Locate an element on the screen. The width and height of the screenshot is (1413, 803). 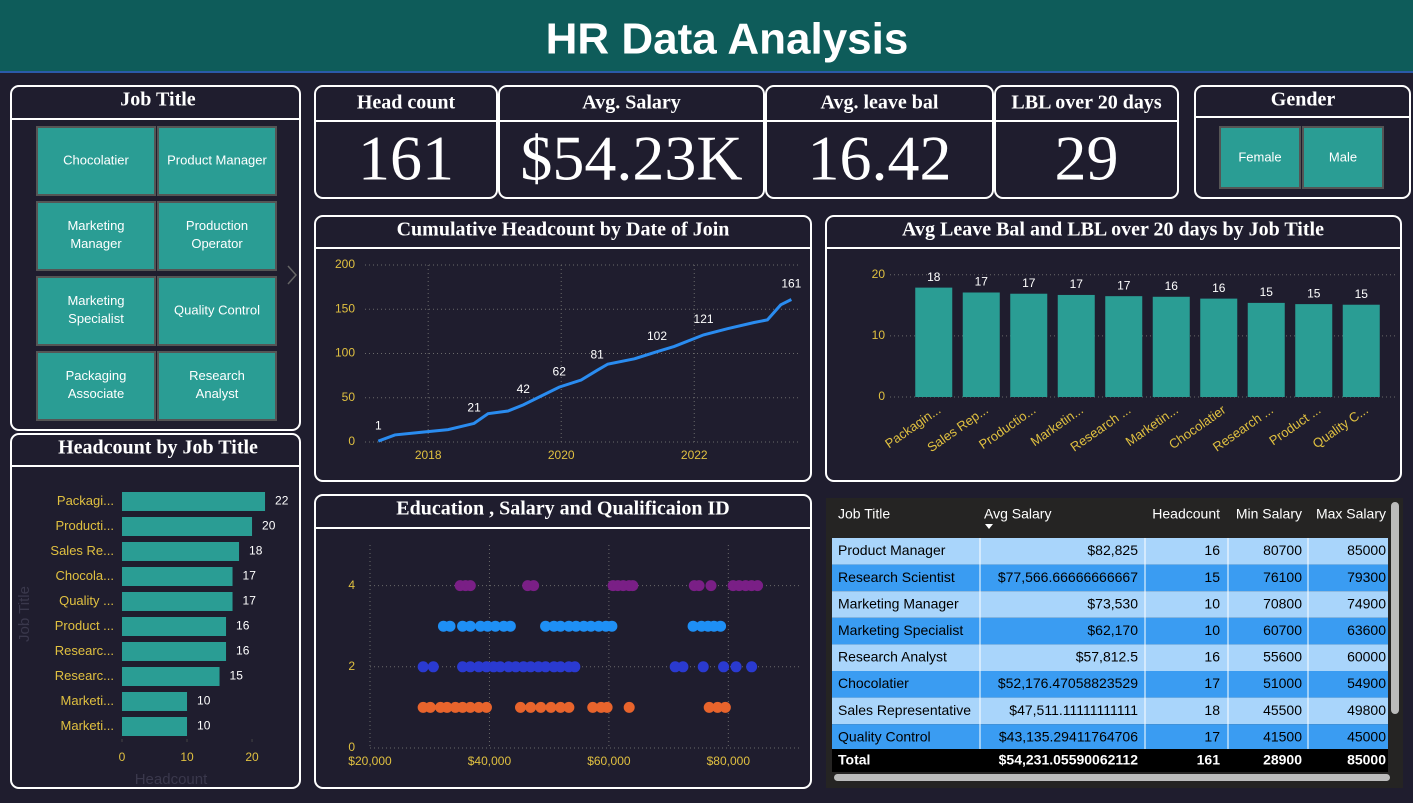
table-cell: 45500 is located at coordinates (1282, 710).